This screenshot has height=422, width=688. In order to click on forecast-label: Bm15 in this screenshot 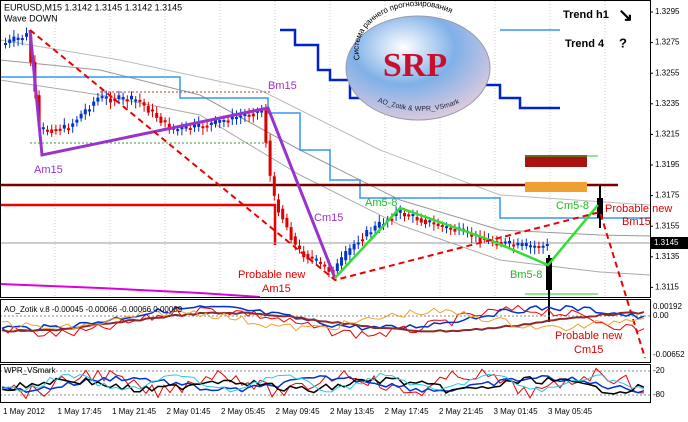, I will do `click(636, 222)`.